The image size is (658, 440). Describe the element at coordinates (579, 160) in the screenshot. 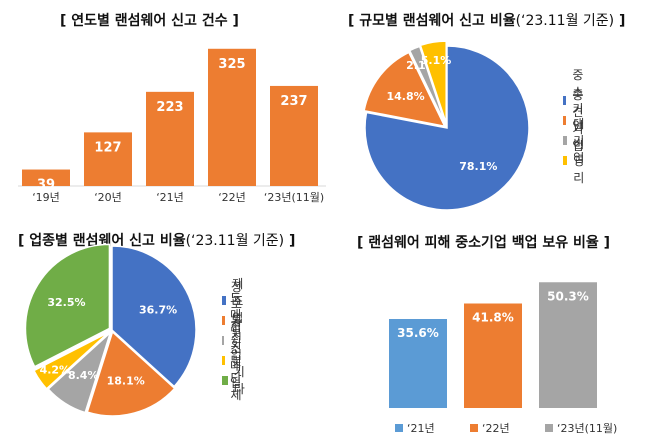

I see `legend-label: 비영리` at that location.